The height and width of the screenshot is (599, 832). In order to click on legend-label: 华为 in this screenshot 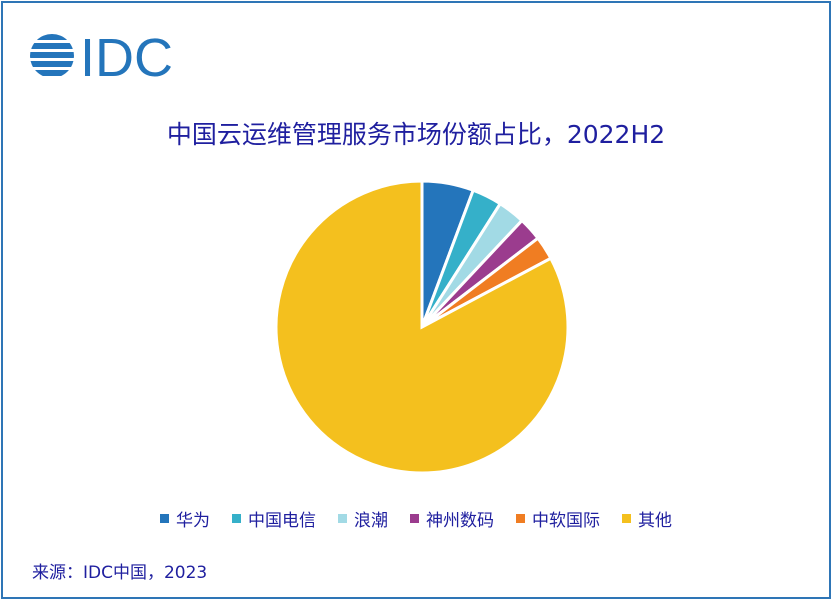, I will do `click(193, 521)`.